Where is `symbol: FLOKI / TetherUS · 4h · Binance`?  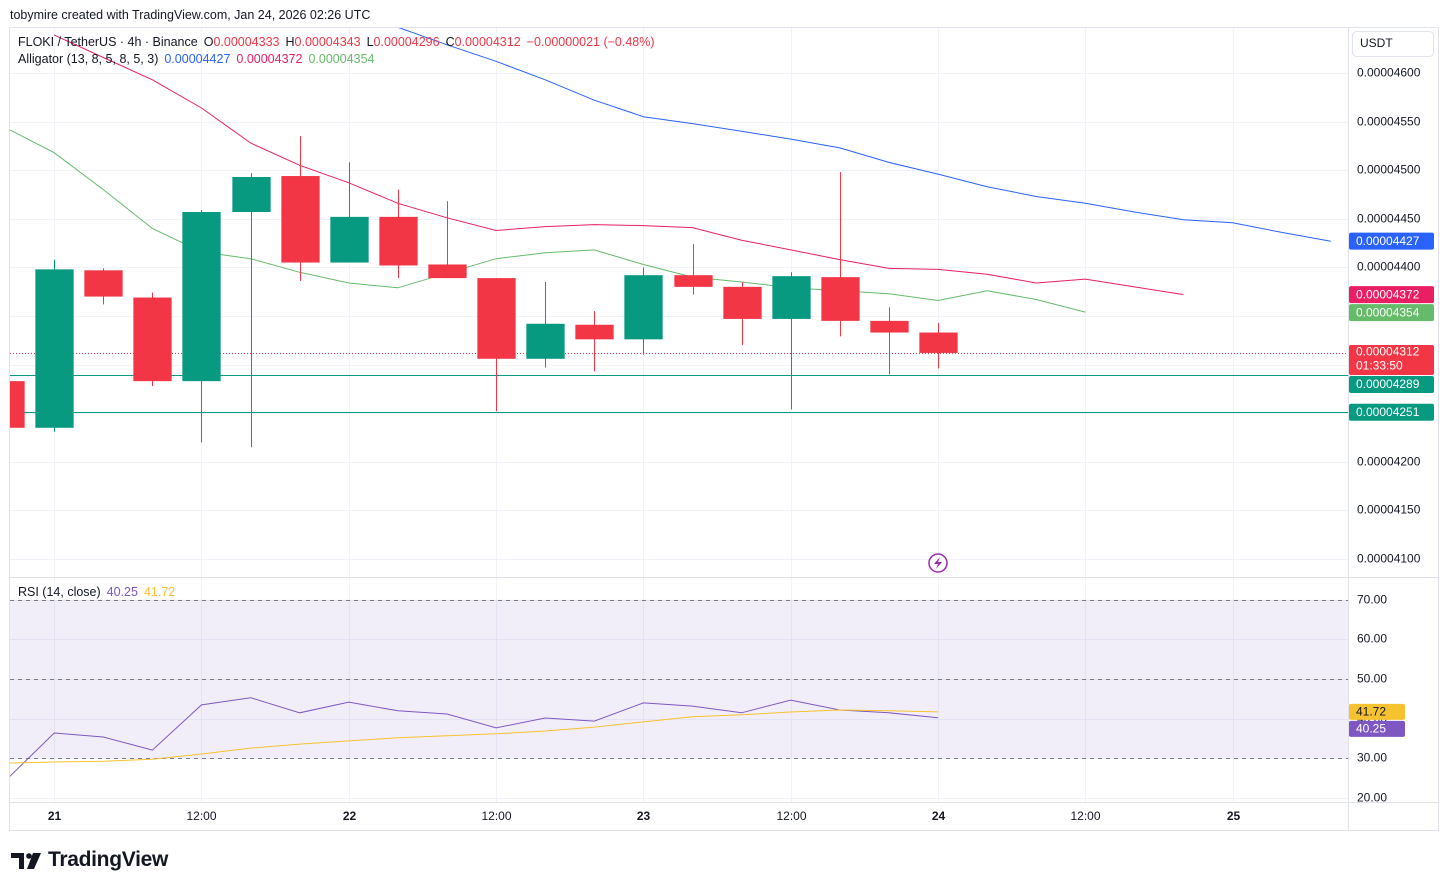 symbol: FLOKI / TetherUS · 4h · Binance is located at coordinates (108, 42).